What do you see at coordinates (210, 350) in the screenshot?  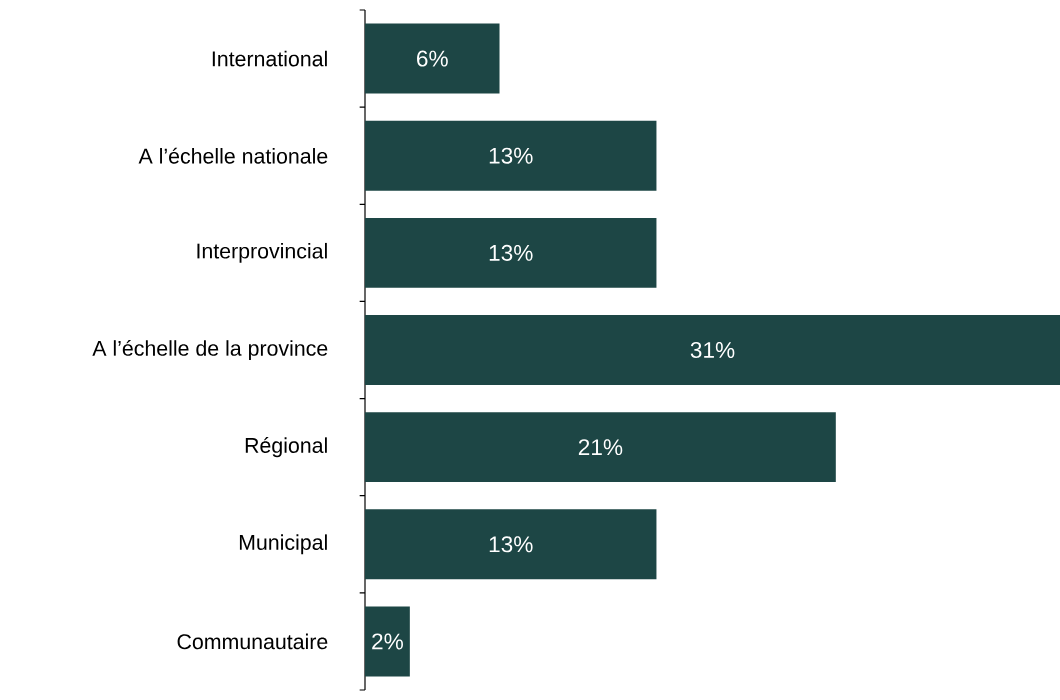 I see `y-tick-label: A l’échelle de la province` at bounding box center [210, 350].